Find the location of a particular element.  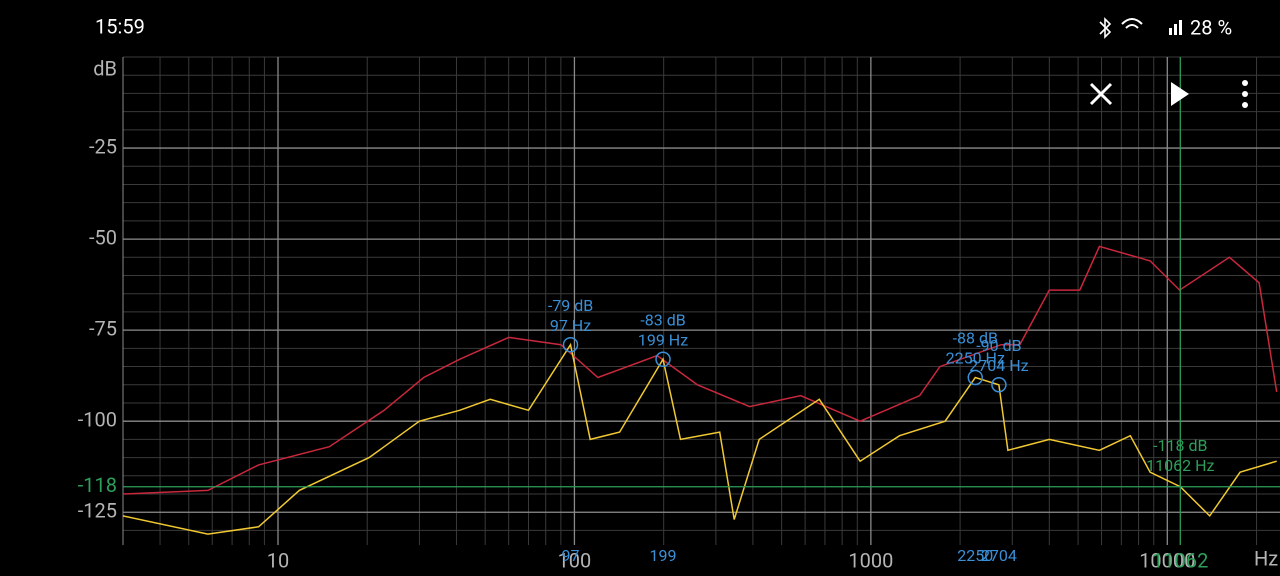

x-tick-label: 10000 is located at coordinates (1167, 560).